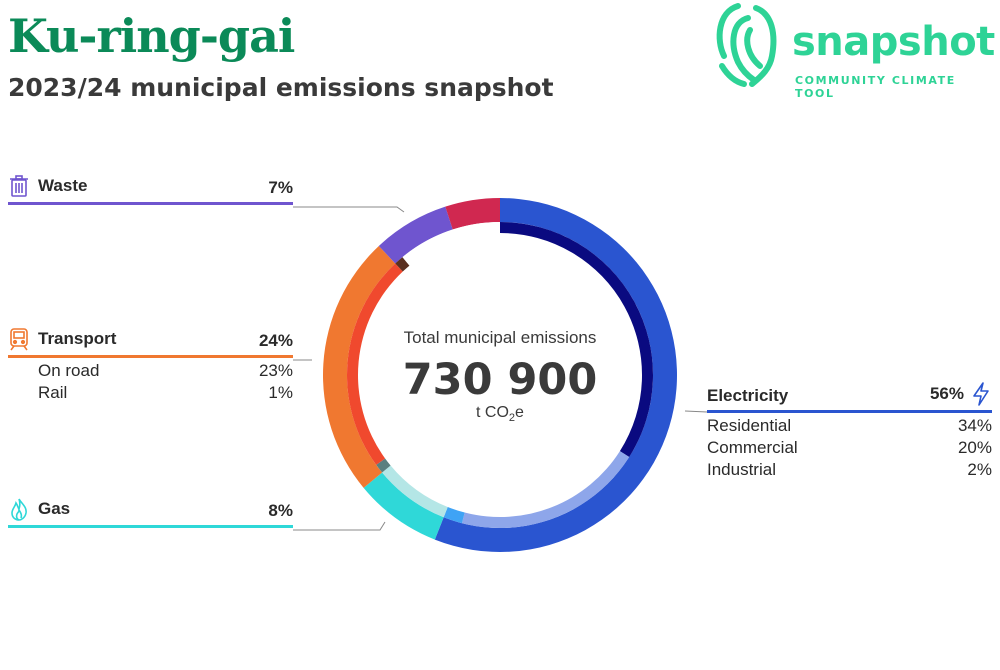 Image resolution: width=1000 pixels, height=670 pixels. What do you see at coordinates (77, 338) in the screenshot?
I see `transport-label: Transport` at bounding box center [77, 338].